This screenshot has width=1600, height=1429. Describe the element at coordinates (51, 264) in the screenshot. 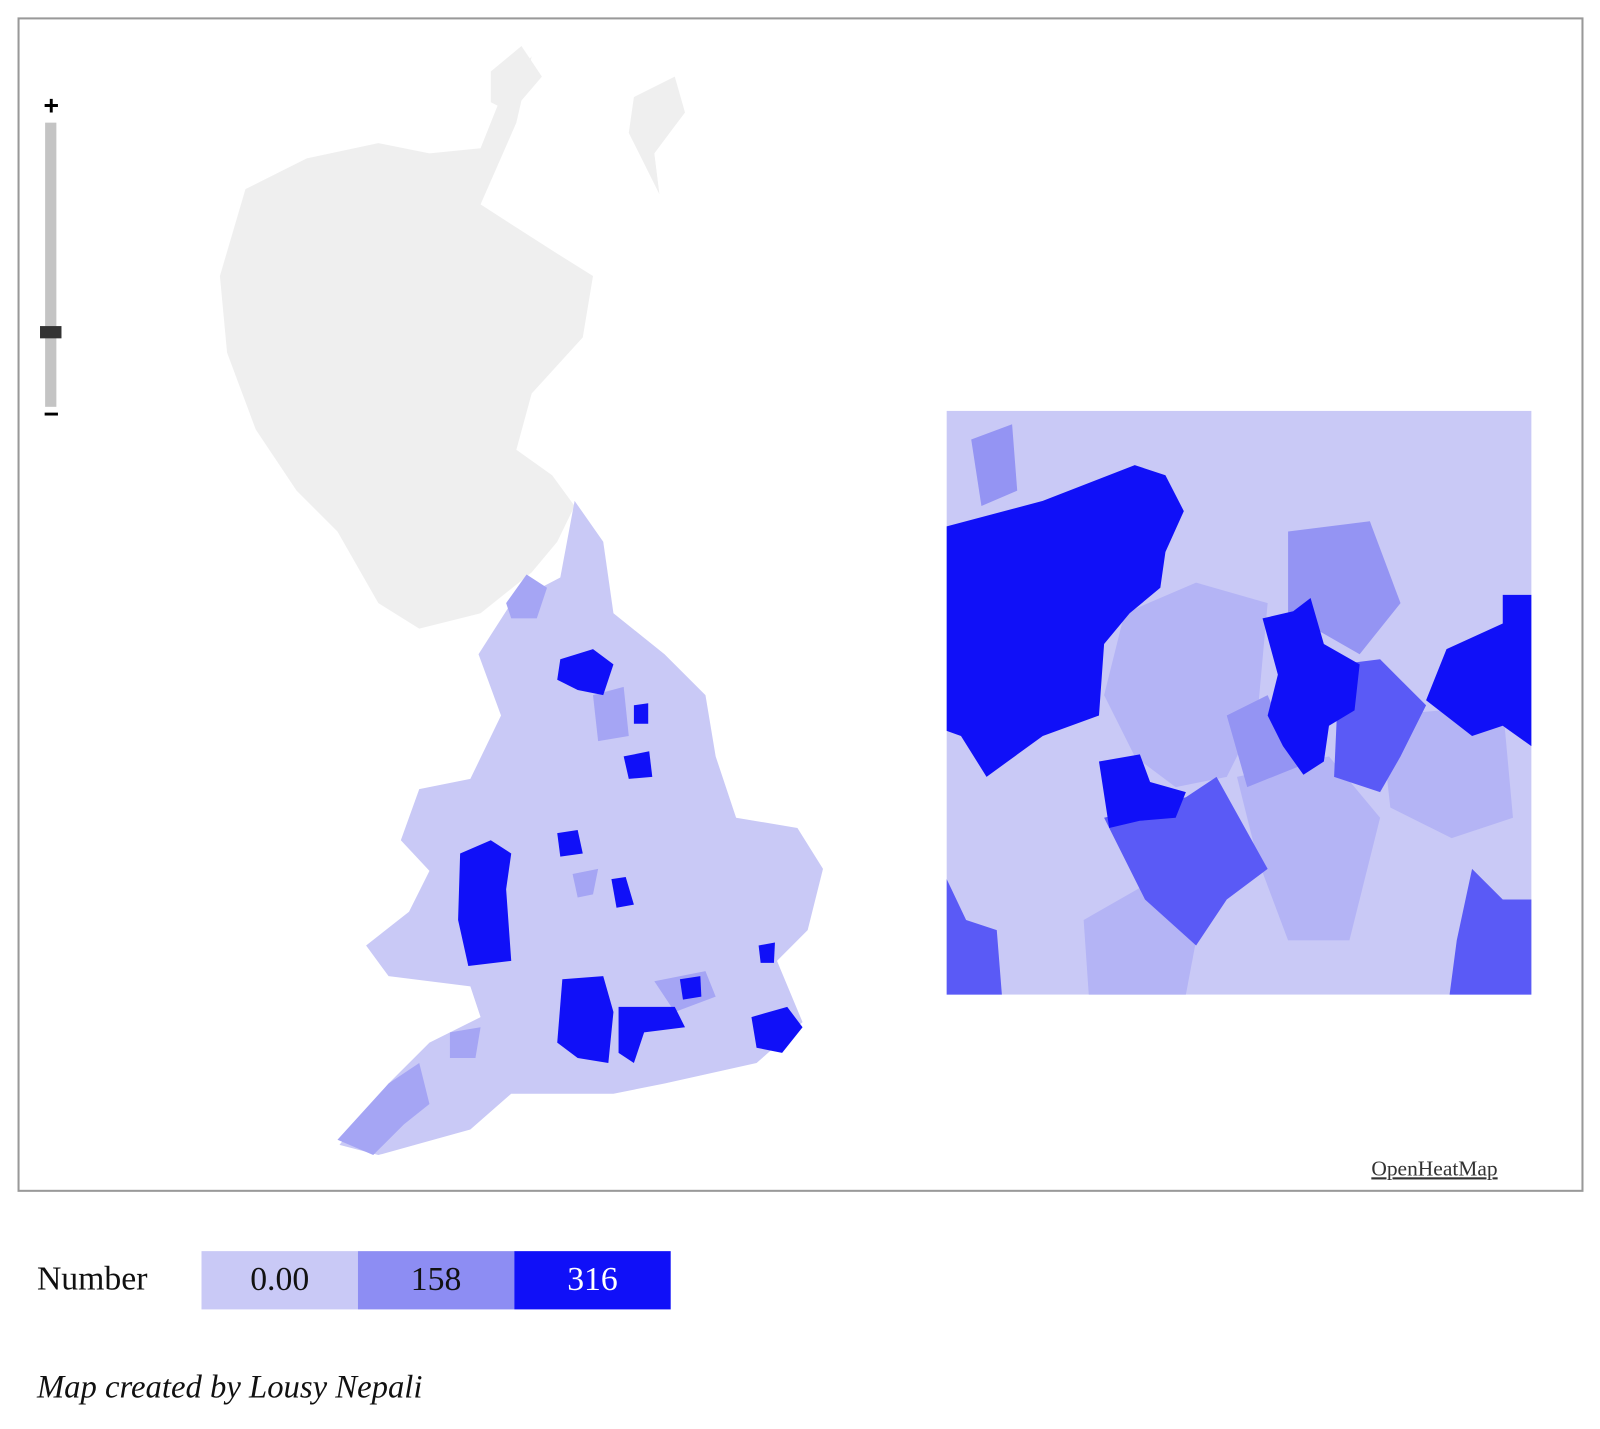

I see `zoom-track` at that location.